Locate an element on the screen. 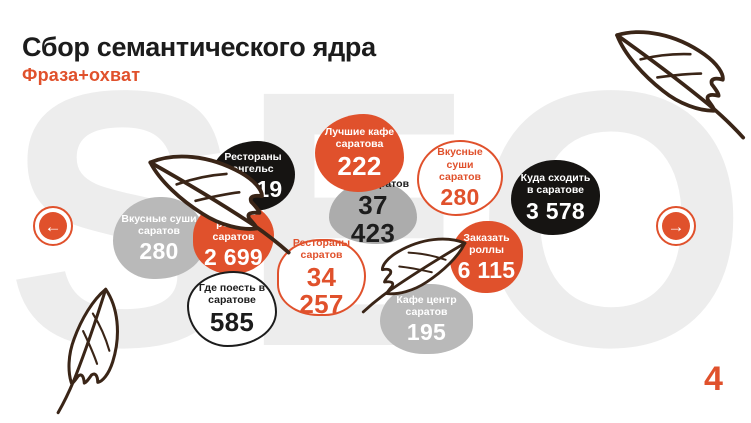  keyword-bubble: Кафе центр саратов 195 is located at coordinates (426, 319).